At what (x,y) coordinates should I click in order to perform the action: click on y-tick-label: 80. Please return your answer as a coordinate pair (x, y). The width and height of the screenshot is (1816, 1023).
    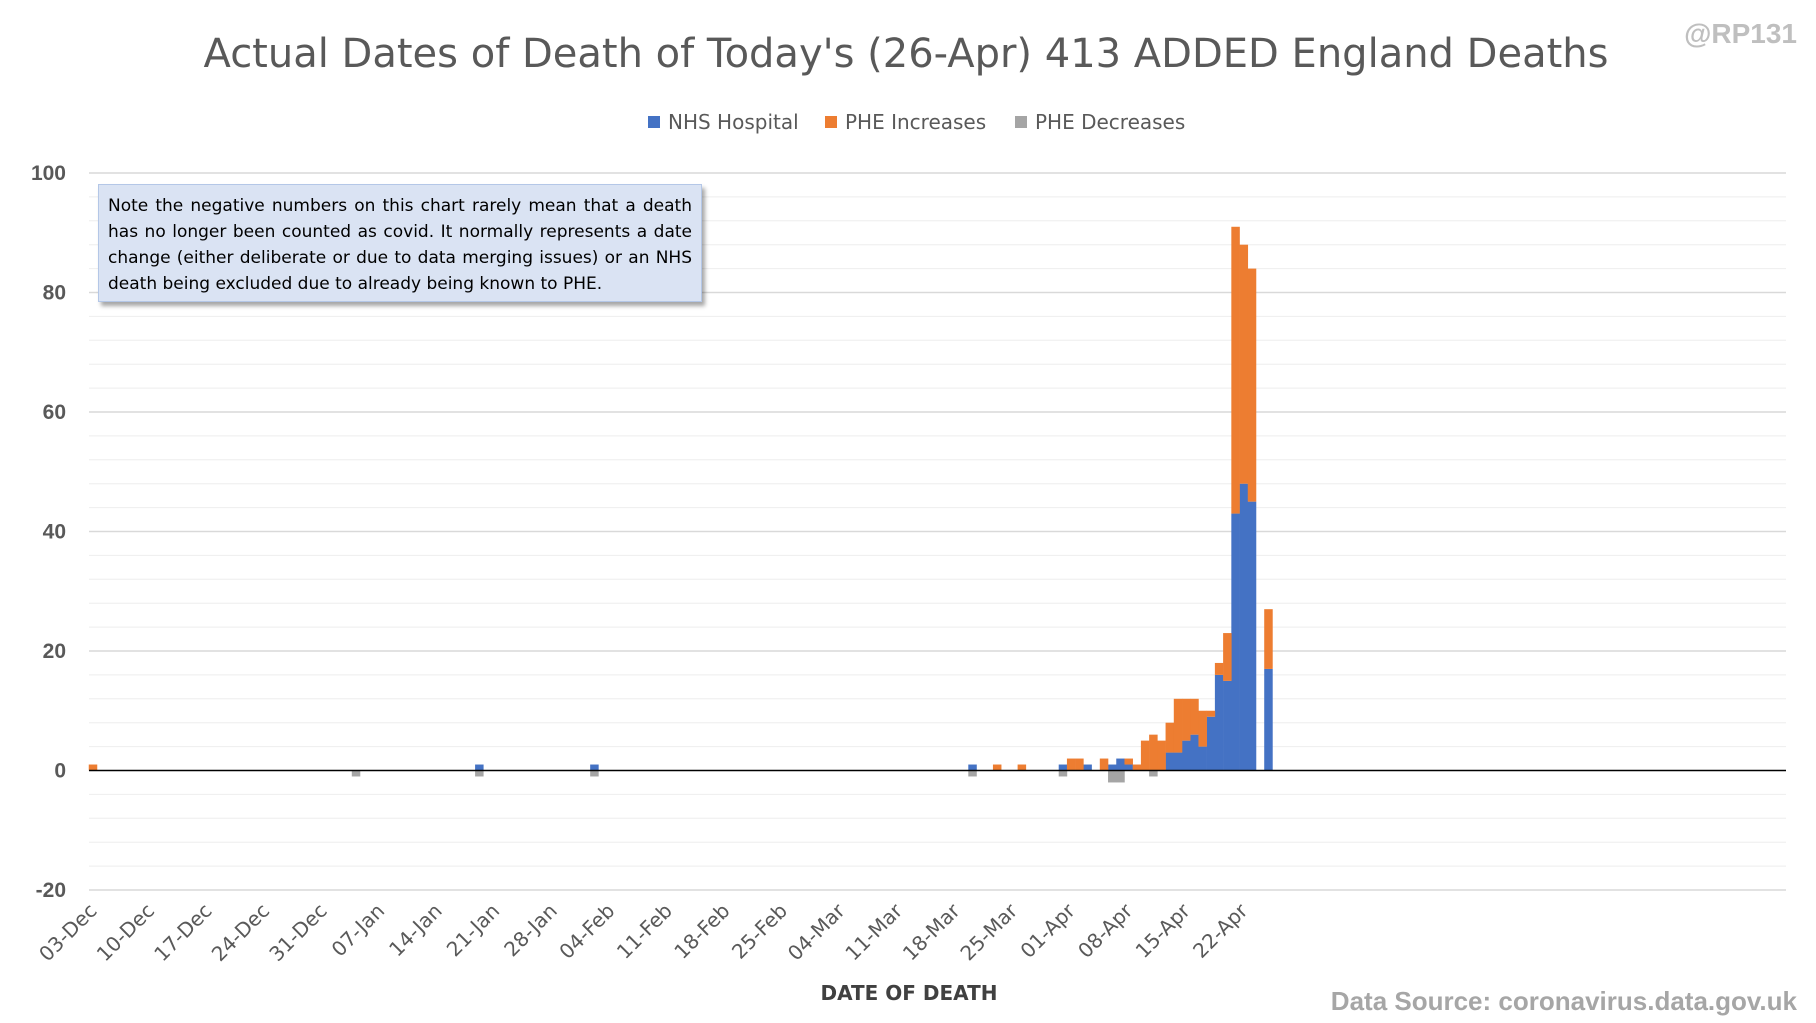
    Looking at the image, I should click on (54, 293).